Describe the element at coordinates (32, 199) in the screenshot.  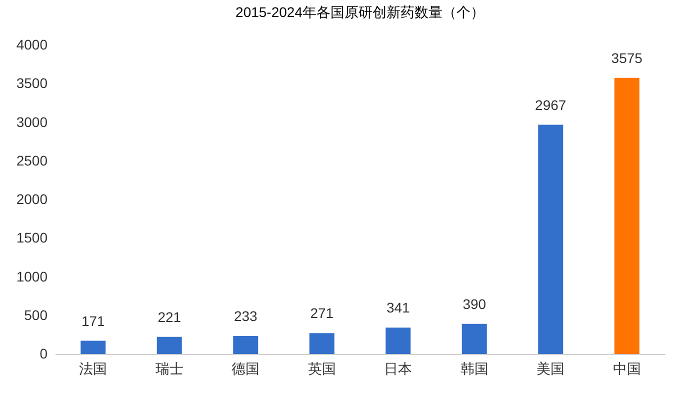
I see `y-tick-label: 2000` at that location.